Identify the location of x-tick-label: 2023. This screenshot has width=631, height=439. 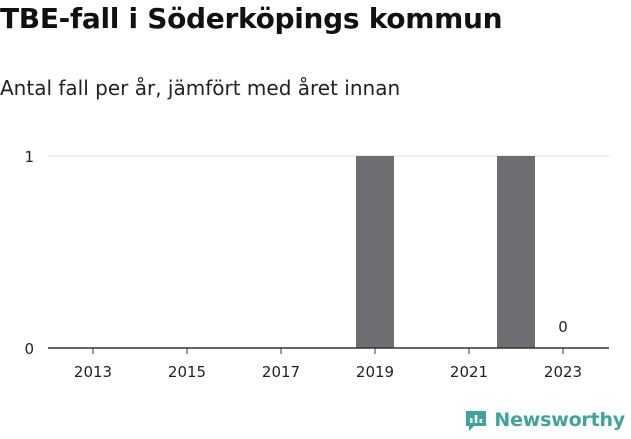
(563, 372).